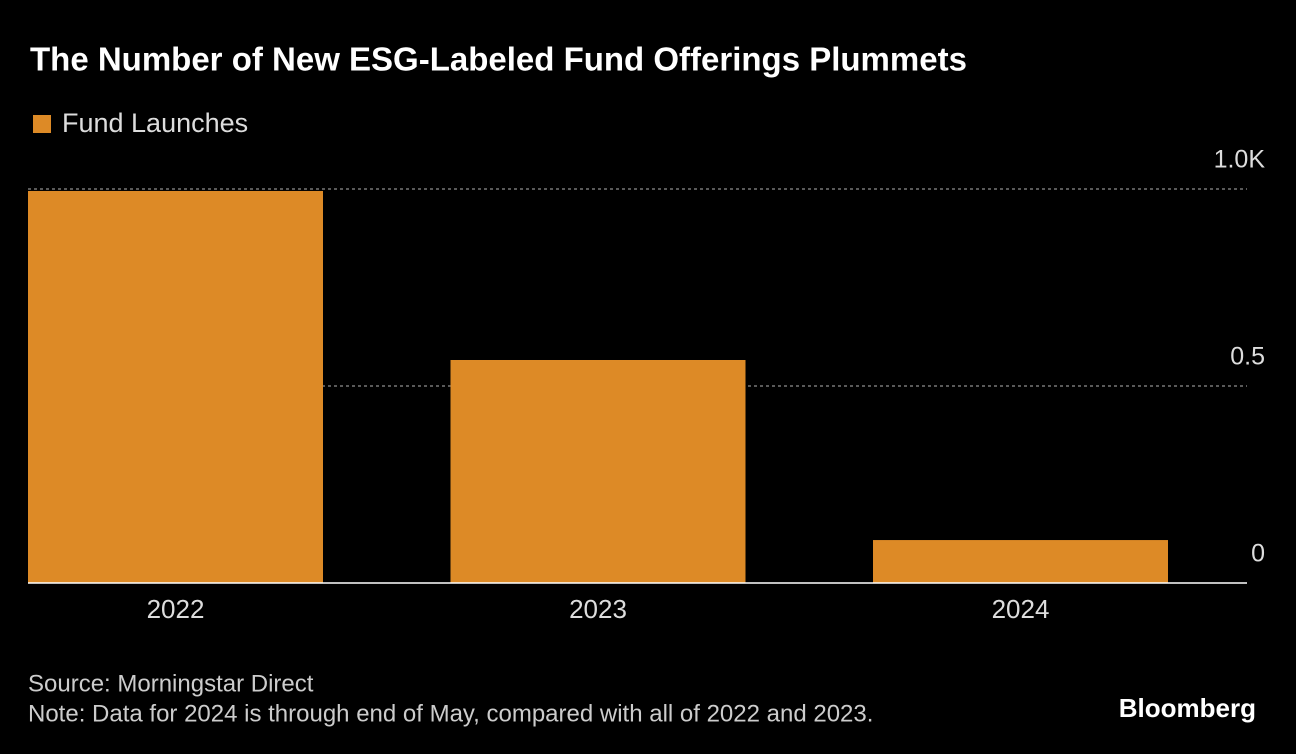 The image size is (1296, 754). I want to click on legend-label: Fund Launches, so click(155, 123).